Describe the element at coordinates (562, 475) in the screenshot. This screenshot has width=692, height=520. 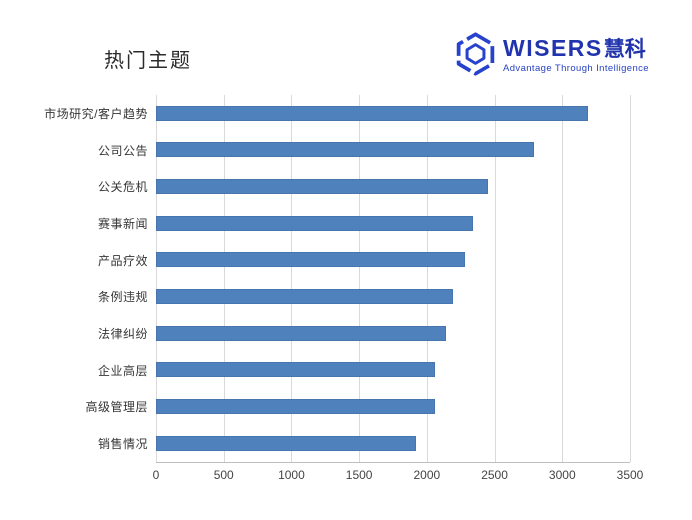
I see `x-tick-label: 3000` at that location.